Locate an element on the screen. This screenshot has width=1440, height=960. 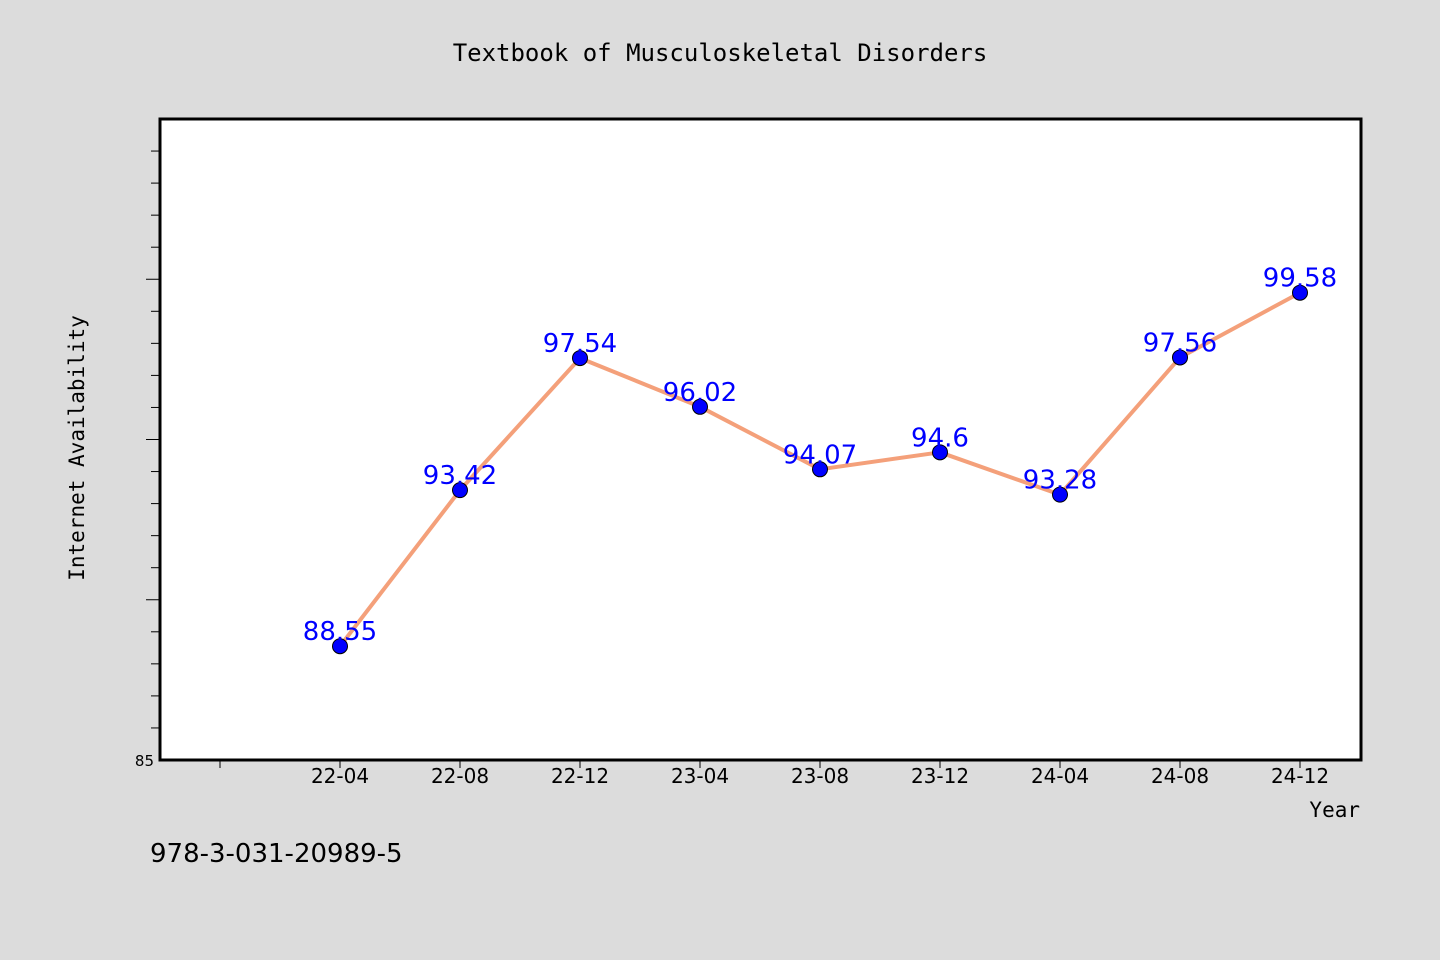
data-label: 96.02 is located at coordinates (700, 393).